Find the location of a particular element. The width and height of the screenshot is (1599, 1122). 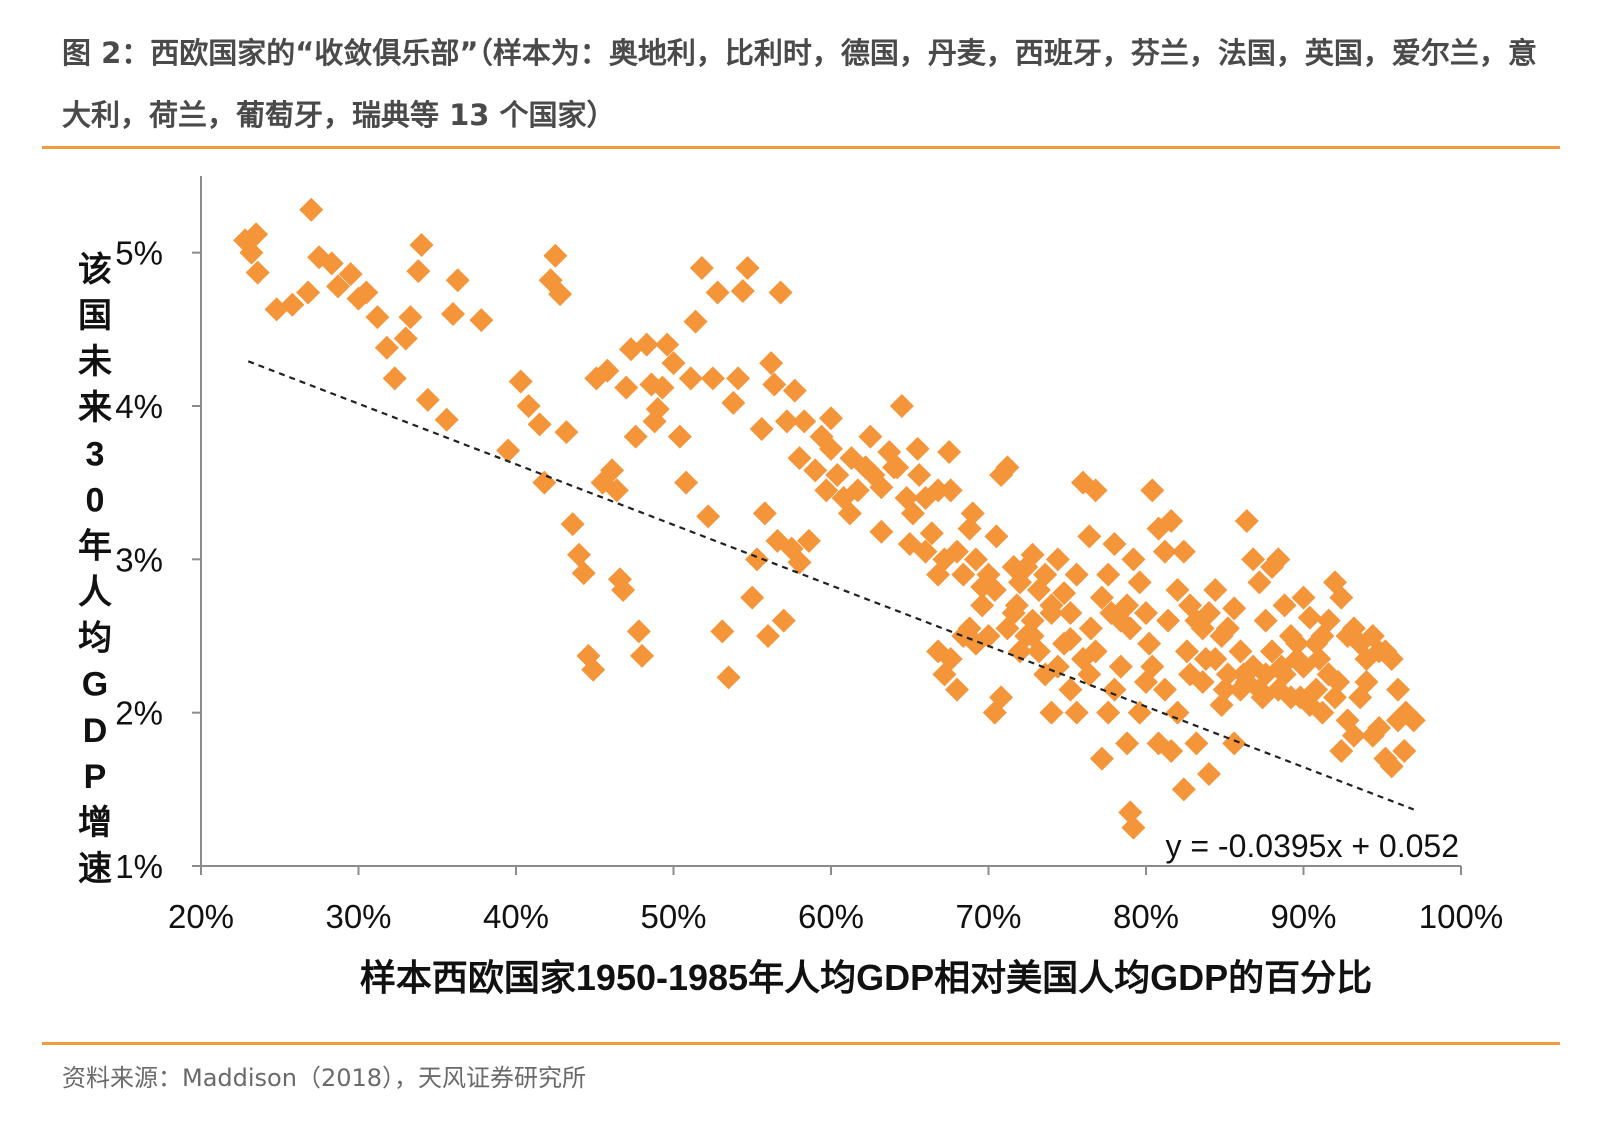

x-tick-label: 40% is located at coordinates (516, 916).